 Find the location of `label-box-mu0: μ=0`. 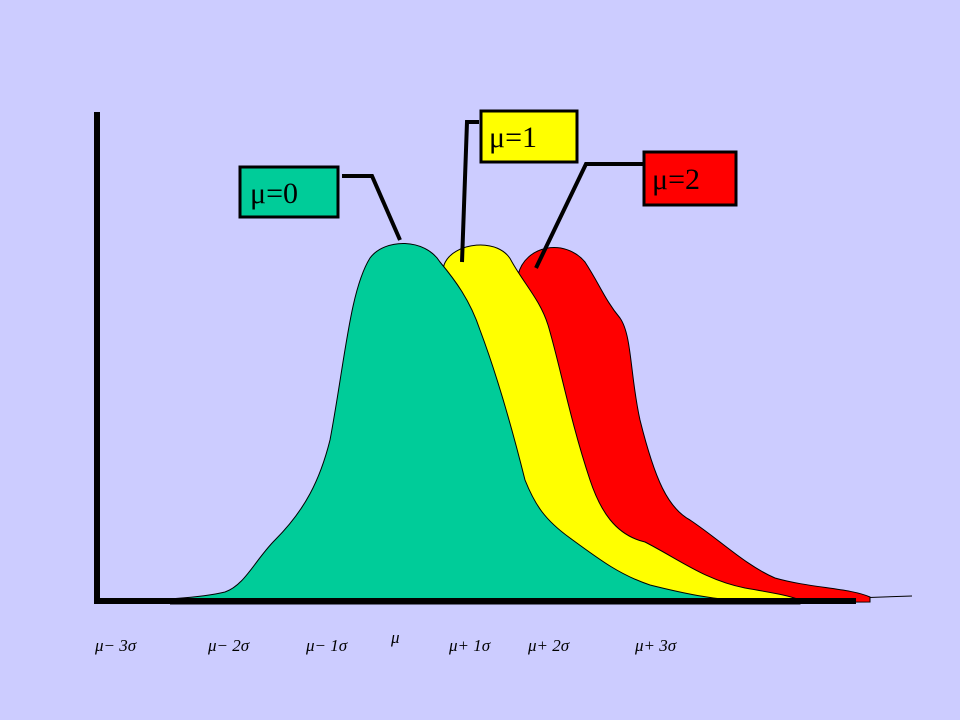

label-box-mu0: μ=0 is located at coordinates (289, 192).